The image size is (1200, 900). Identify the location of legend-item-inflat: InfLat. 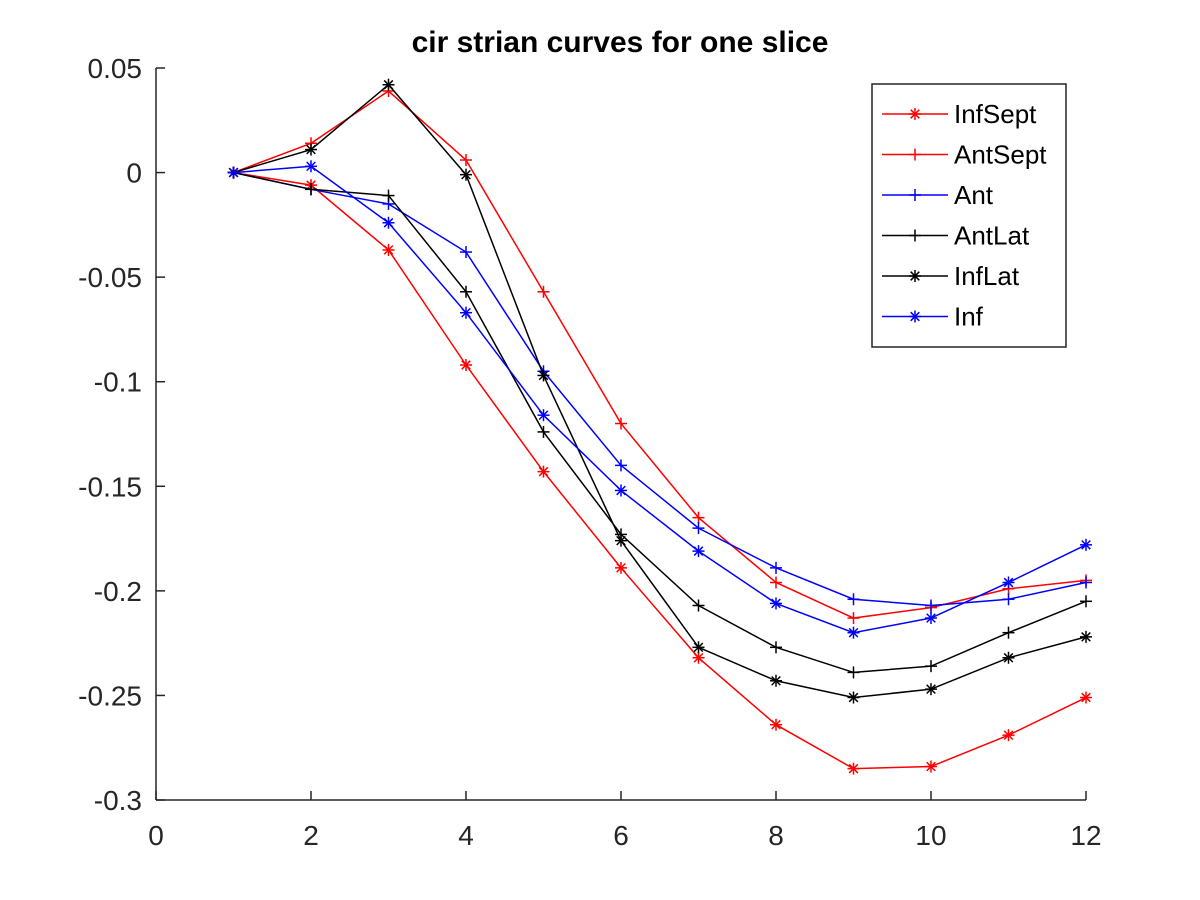
(951, 276).